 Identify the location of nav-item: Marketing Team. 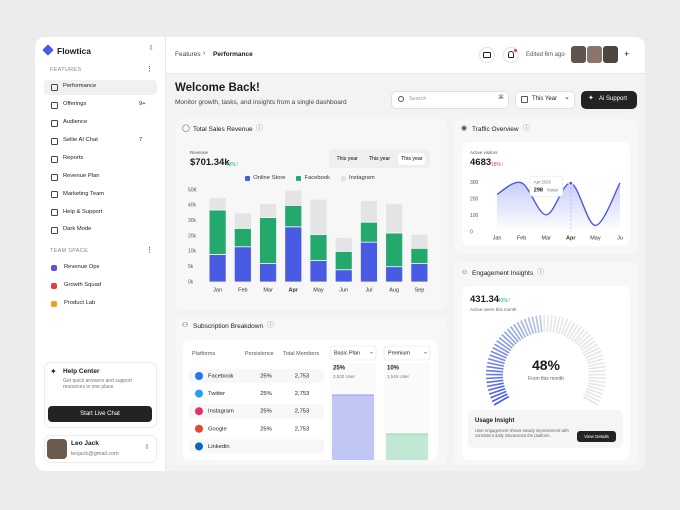
(84, 193).